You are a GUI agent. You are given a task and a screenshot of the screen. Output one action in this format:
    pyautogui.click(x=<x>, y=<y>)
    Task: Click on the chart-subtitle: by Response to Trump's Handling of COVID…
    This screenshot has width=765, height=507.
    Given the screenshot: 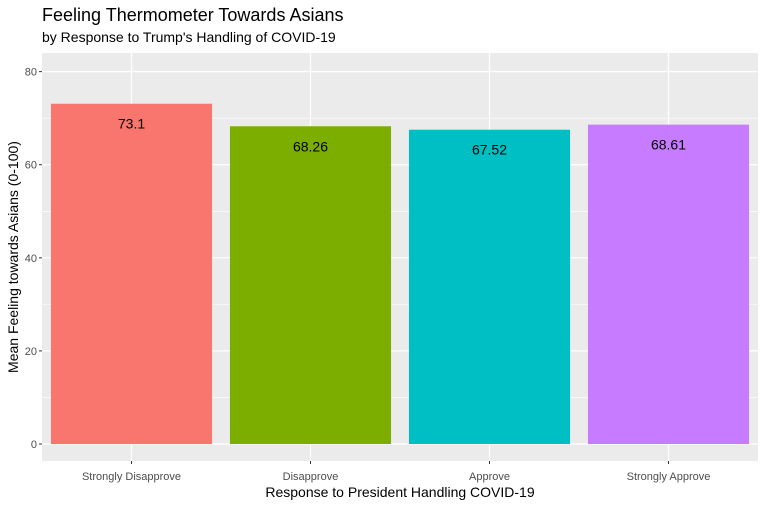 What is the action you would take?
    pyautogui.click(x=189, y=37)
    